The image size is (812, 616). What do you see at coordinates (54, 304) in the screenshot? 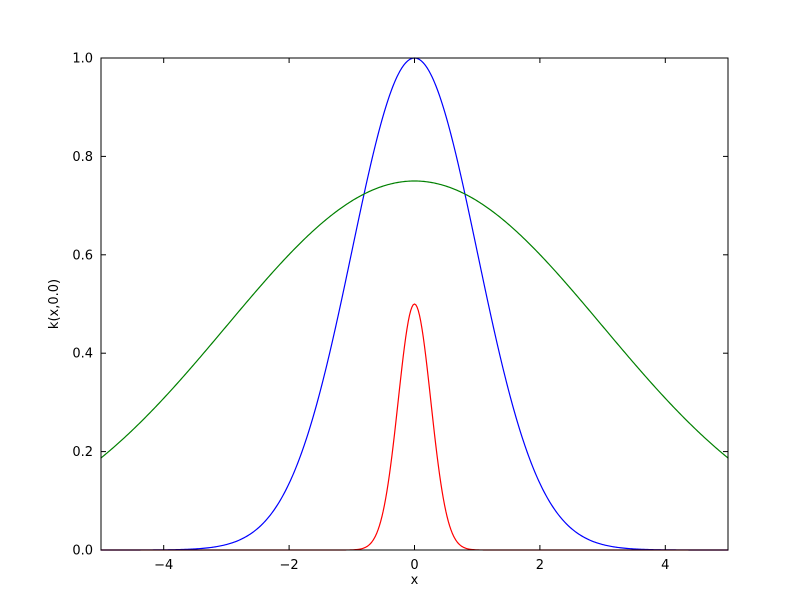
I see `y-axis-label: k(x,0.0)` at bounding box center [54, 304].